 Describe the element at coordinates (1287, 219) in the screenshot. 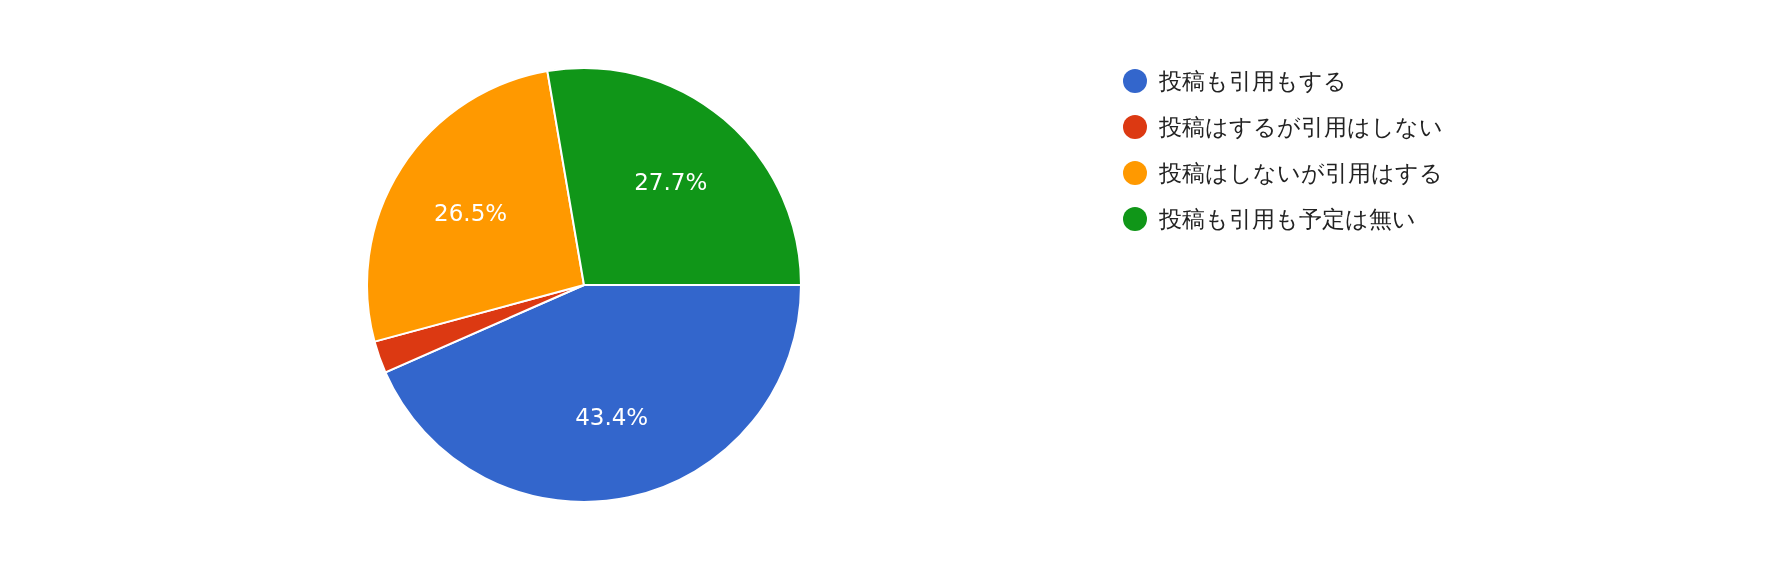

I see `legend-label: 投稿も引用も予定は無い` at that location.